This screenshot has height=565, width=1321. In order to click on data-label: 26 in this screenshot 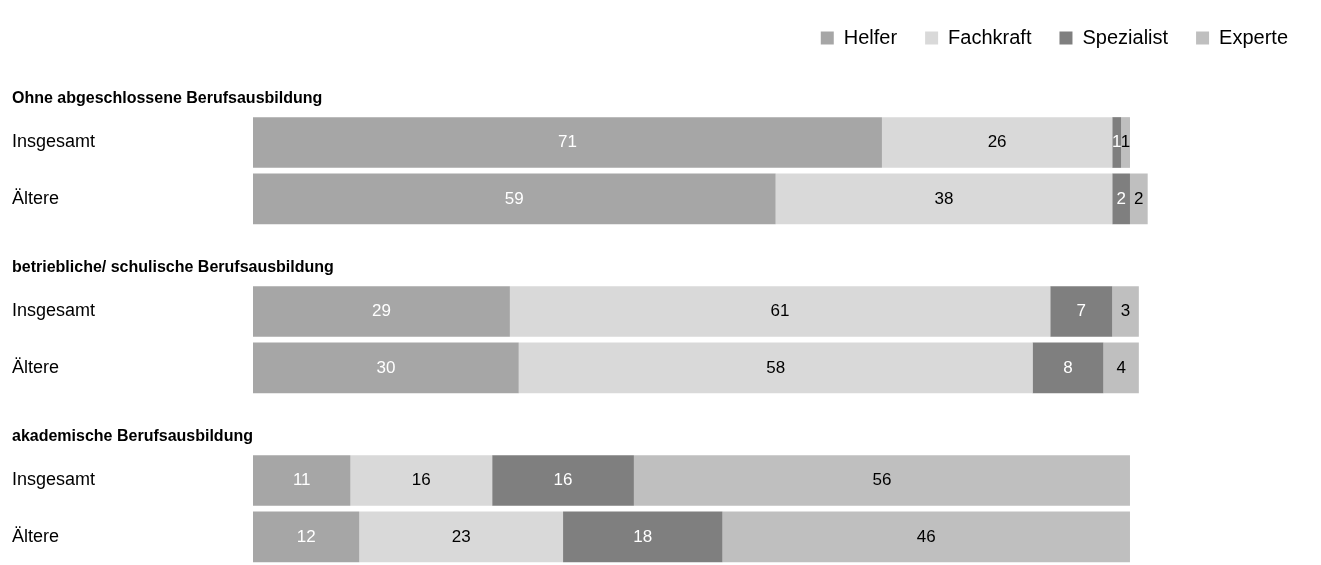, I will do `click(997, 142)`.